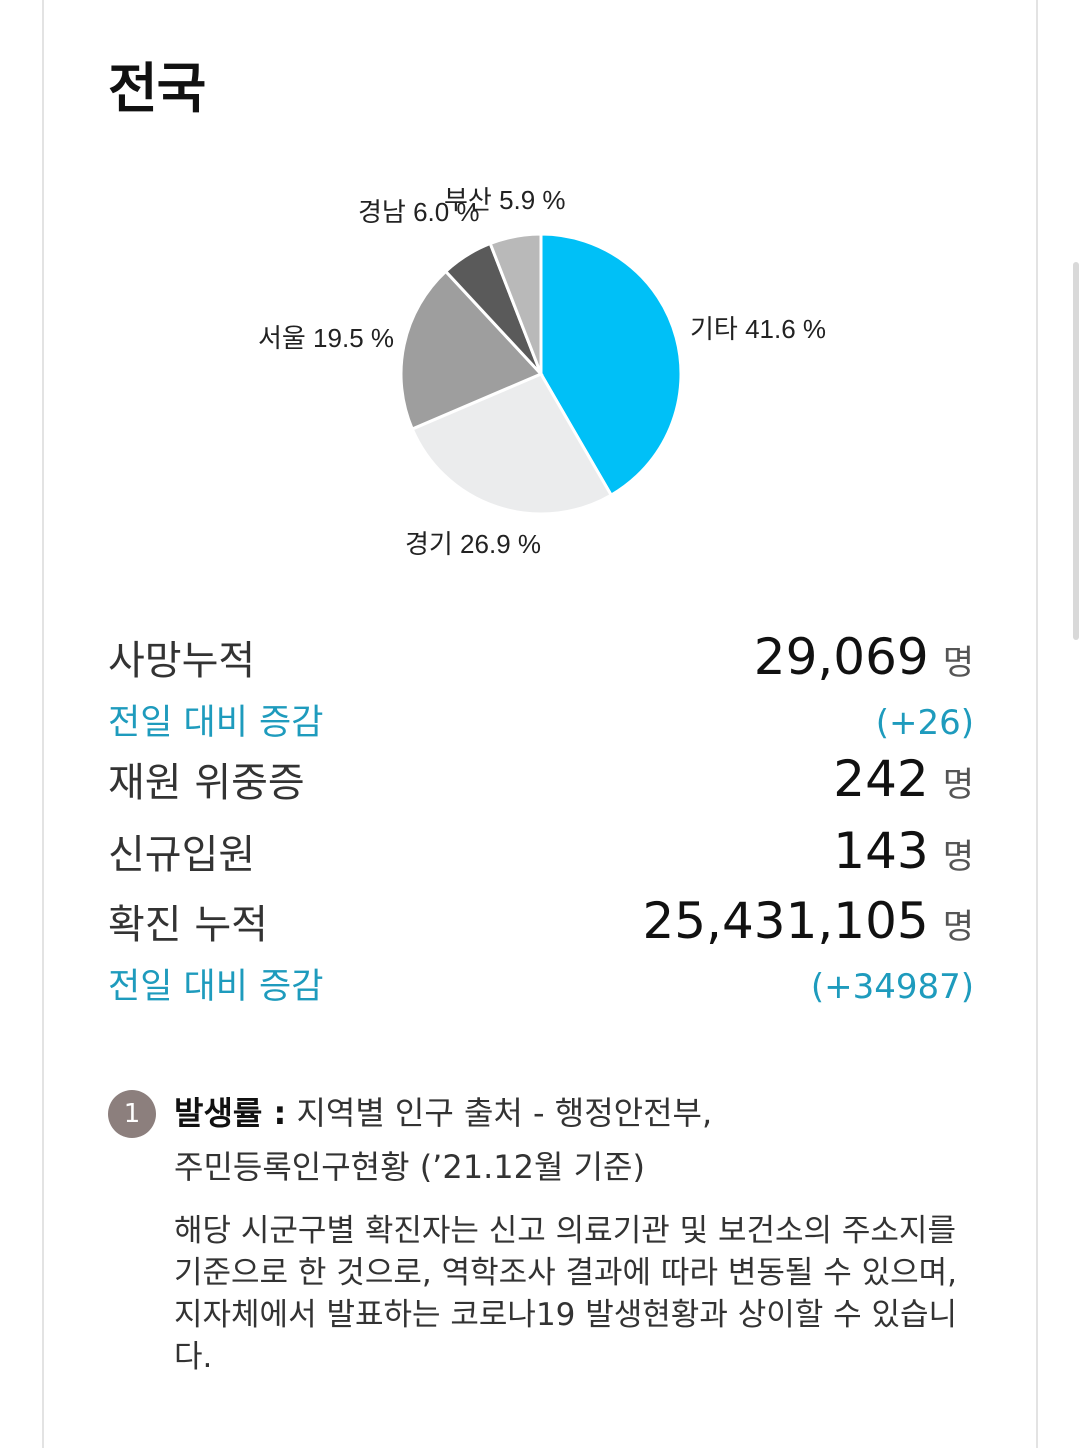 This screenshot has height=1448, width=1079. Describe the element at coordinates (881, 851) in the screenshot. I see `stat-admissions-value: 143` at that location.